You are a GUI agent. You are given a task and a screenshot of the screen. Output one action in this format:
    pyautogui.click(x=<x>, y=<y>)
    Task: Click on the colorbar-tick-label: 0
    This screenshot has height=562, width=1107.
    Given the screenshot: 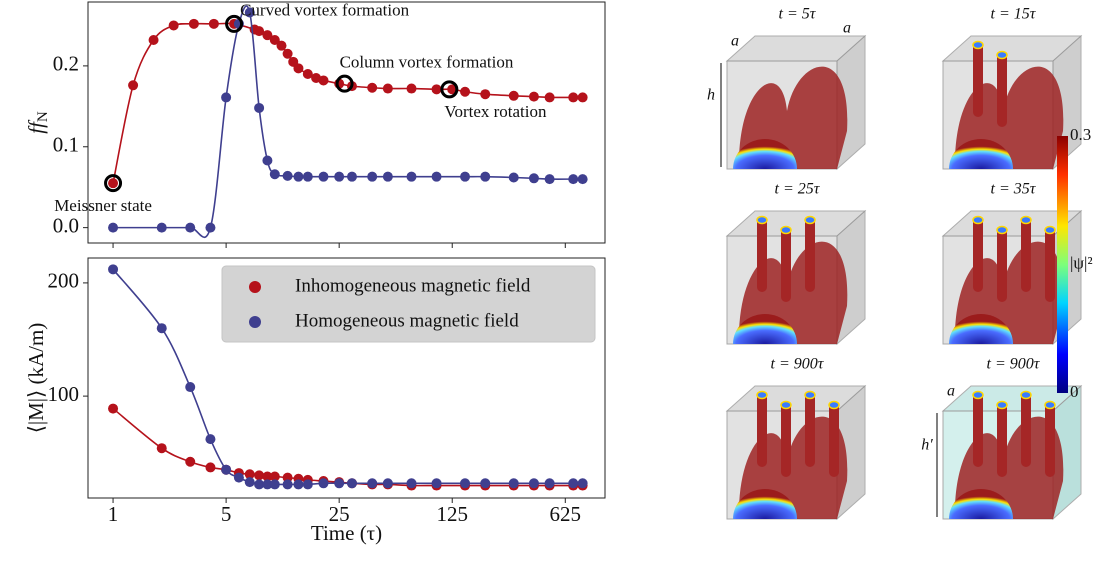 What is the action you would take?
    pyautogui.click(x=1074, y=391)
    